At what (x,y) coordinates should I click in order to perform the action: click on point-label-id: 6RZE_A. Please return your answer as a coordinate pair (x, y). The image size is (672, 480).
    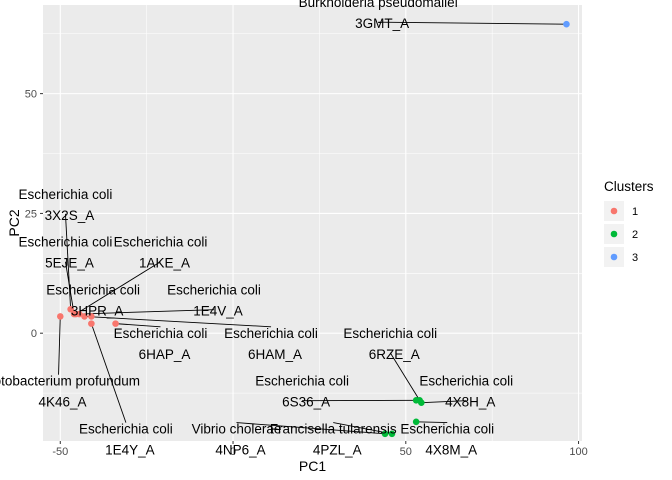
    Looking at the image, I should click on (394, 354).